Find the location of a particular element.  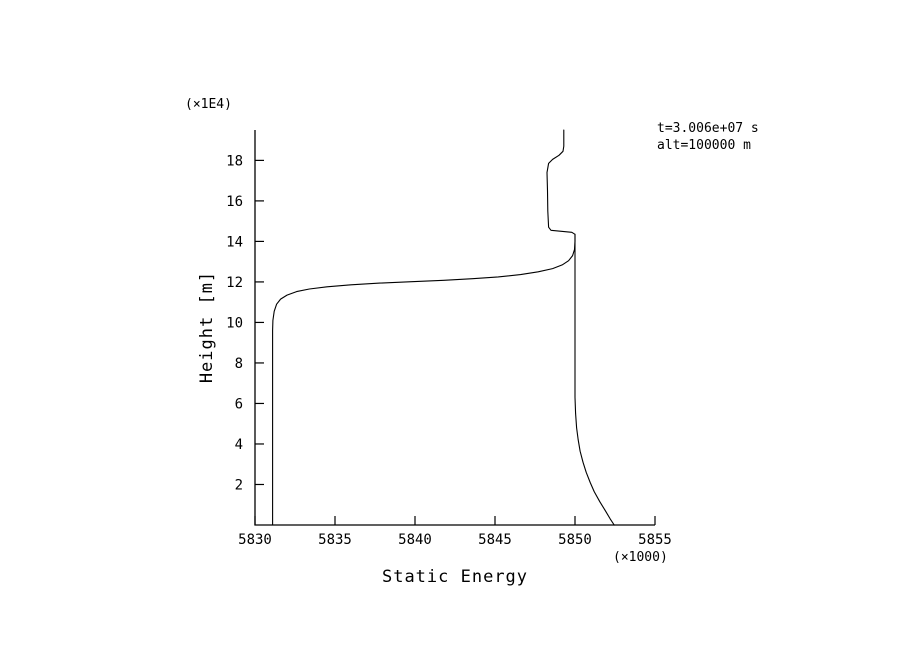

x-axis-tick-label: 5840 is located at coordinates (415, 540).